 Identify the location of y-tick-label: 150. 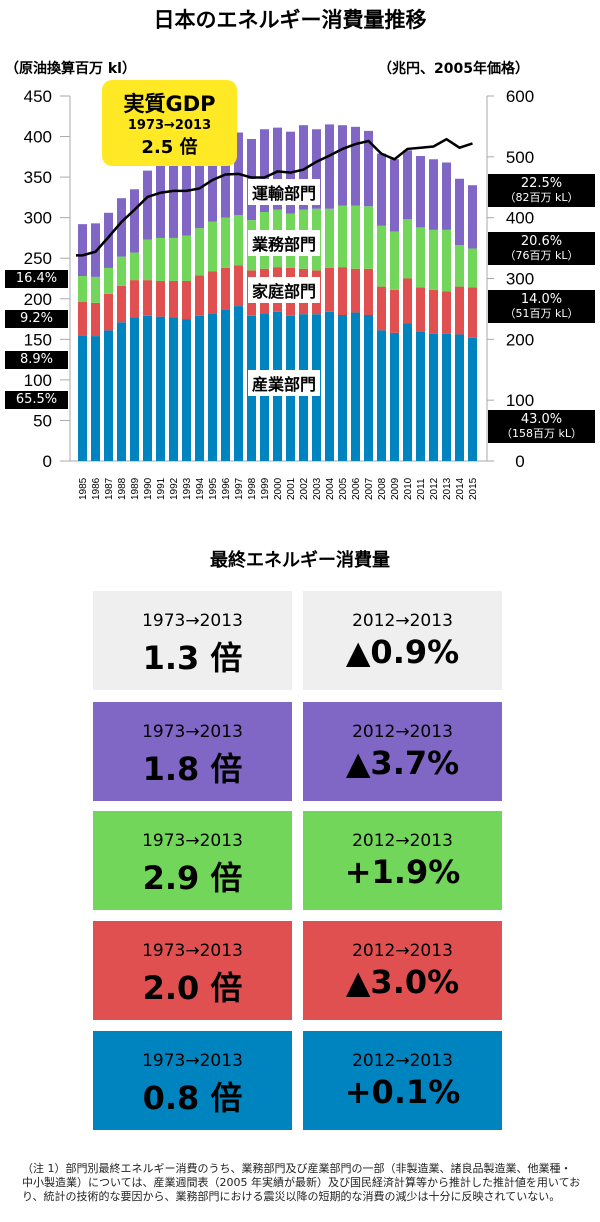
(38, 339).